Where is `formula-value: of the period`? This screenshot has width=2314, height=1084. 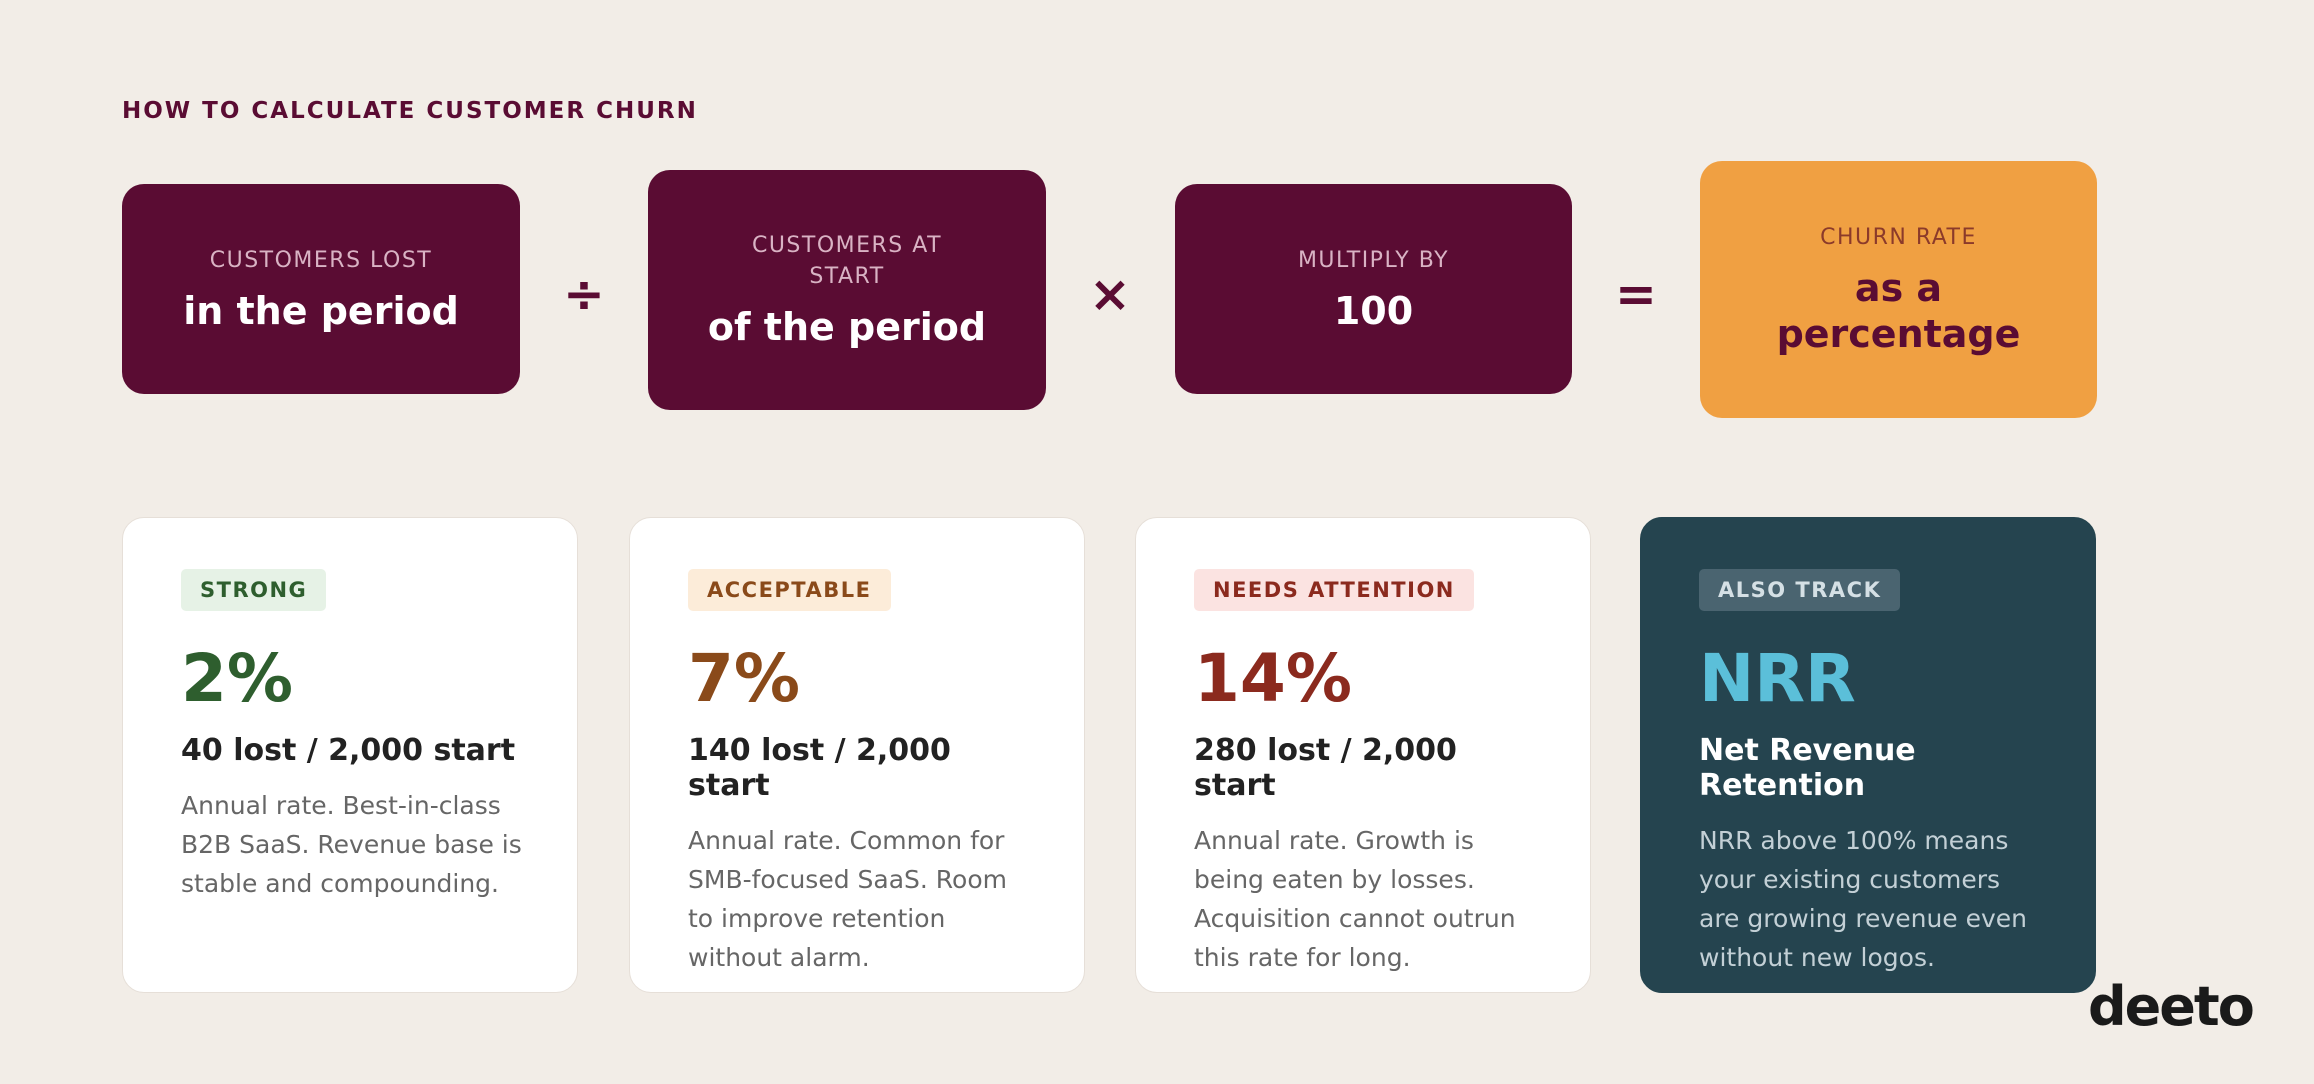 formula-value: of the period is located at coordinates (847, 327).